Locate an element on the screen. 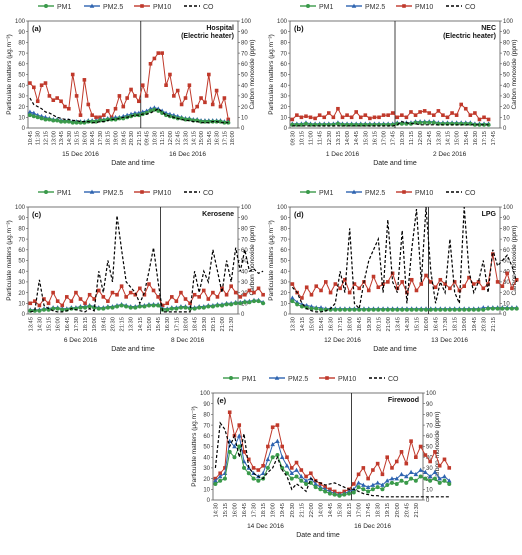 Image resolution: width=522 pixels, height=555 pixels. x-tick-label: 17:15 is located at coordinates (225, 138).